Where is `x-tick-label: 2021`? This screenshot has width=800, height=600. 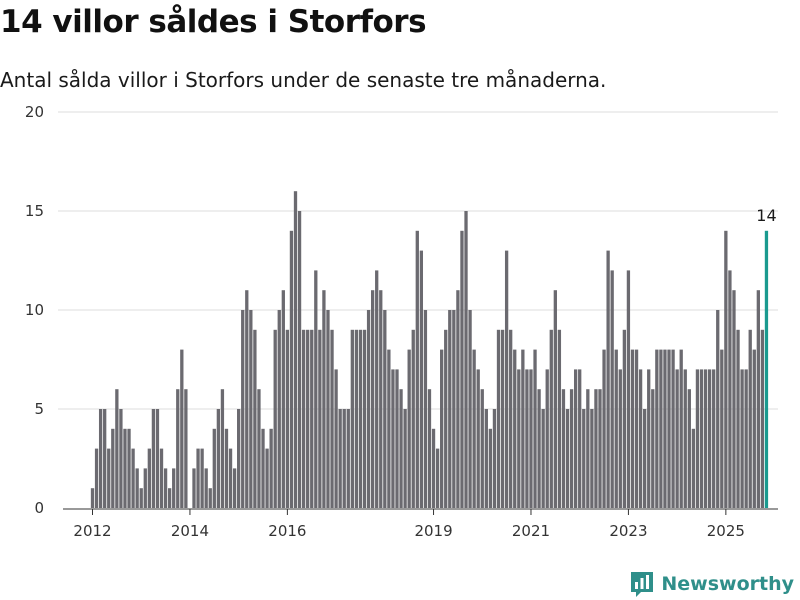 x-tick-label: 2021 is located at coordinates (531, 531).